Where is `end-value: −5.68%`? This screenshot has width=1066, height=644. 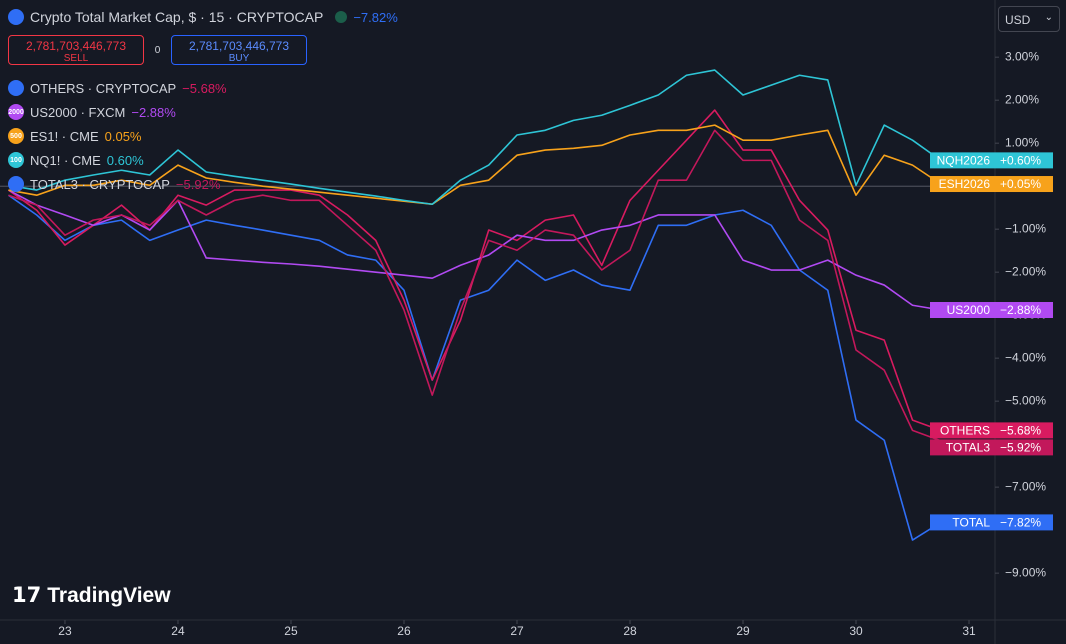
end-value: −5.68% is located at coordinates (1020, 431).